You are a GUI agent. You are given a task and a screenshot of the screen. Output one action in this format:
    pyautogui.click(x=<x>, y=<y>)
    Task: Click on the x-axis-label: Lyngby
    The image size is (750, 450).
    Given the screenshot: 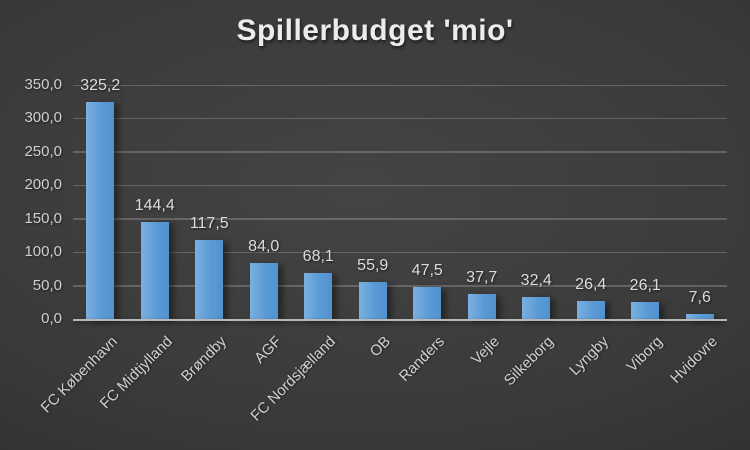 What is the action you would take?
    pyautogui.click(x=588, y=356)
    